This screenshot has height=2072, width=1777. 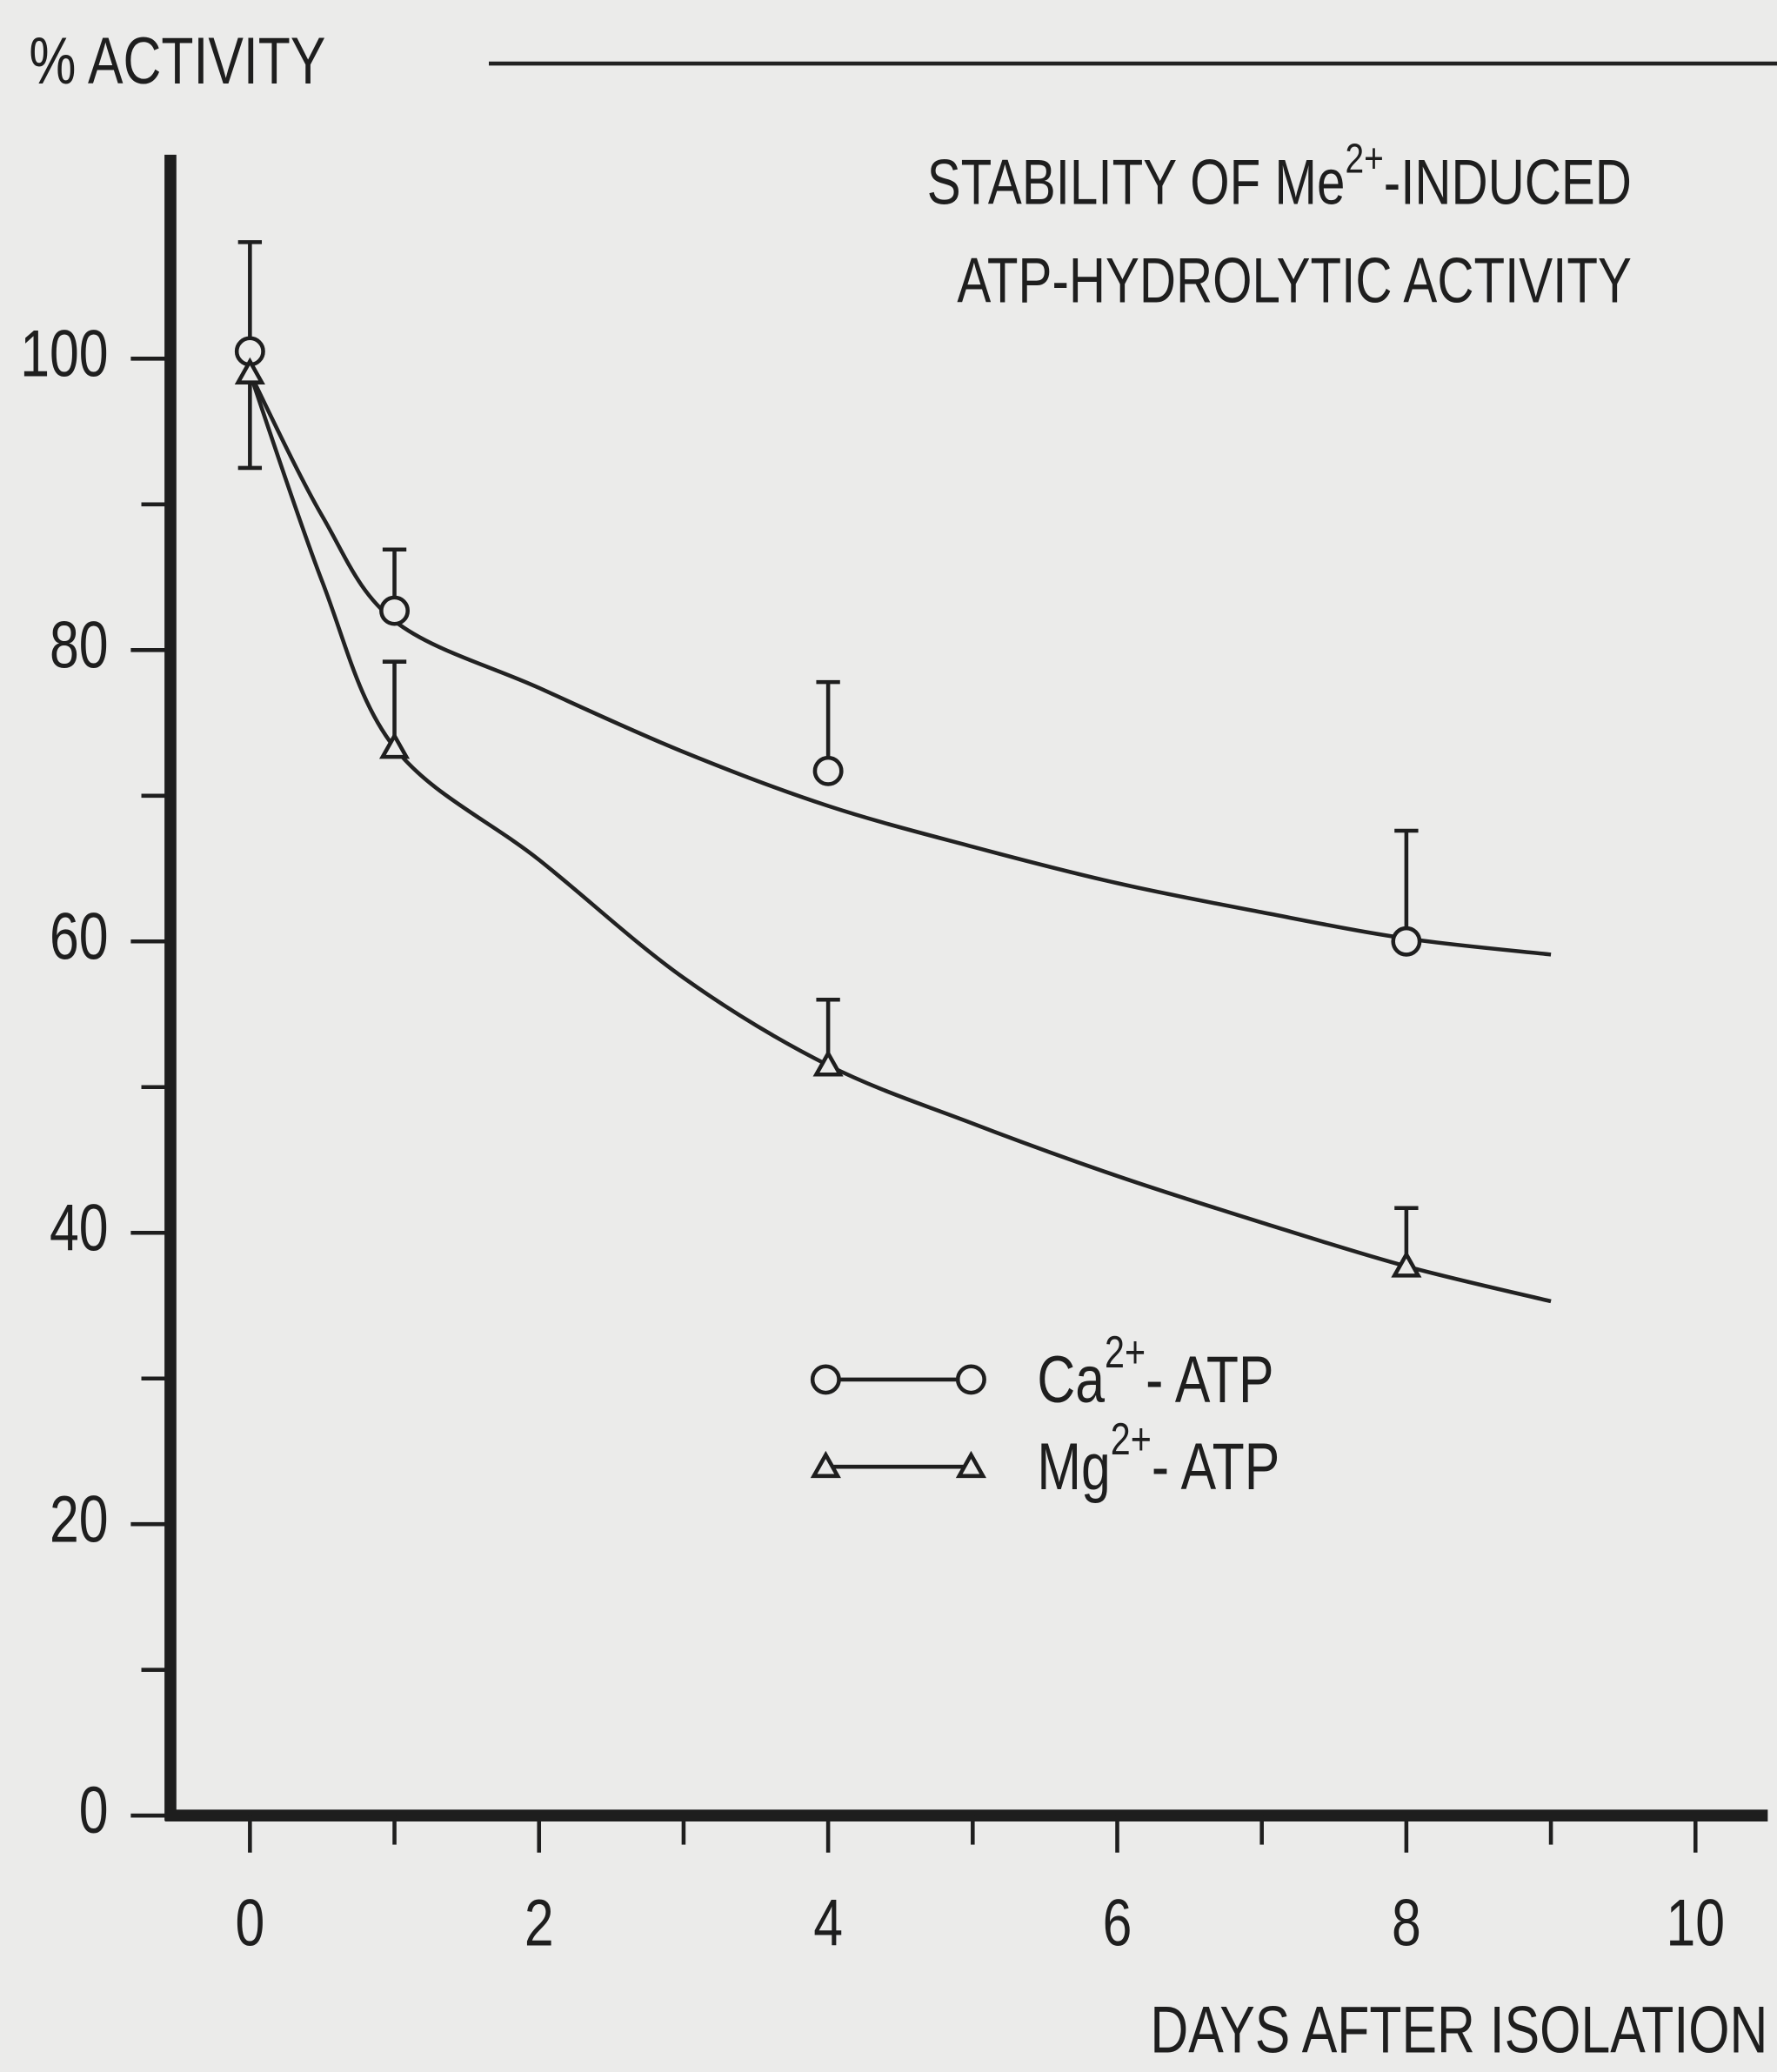 I want to click on chart-title: STABILITY OF Me2+-INDUCED, so click(x=1279, y=176).